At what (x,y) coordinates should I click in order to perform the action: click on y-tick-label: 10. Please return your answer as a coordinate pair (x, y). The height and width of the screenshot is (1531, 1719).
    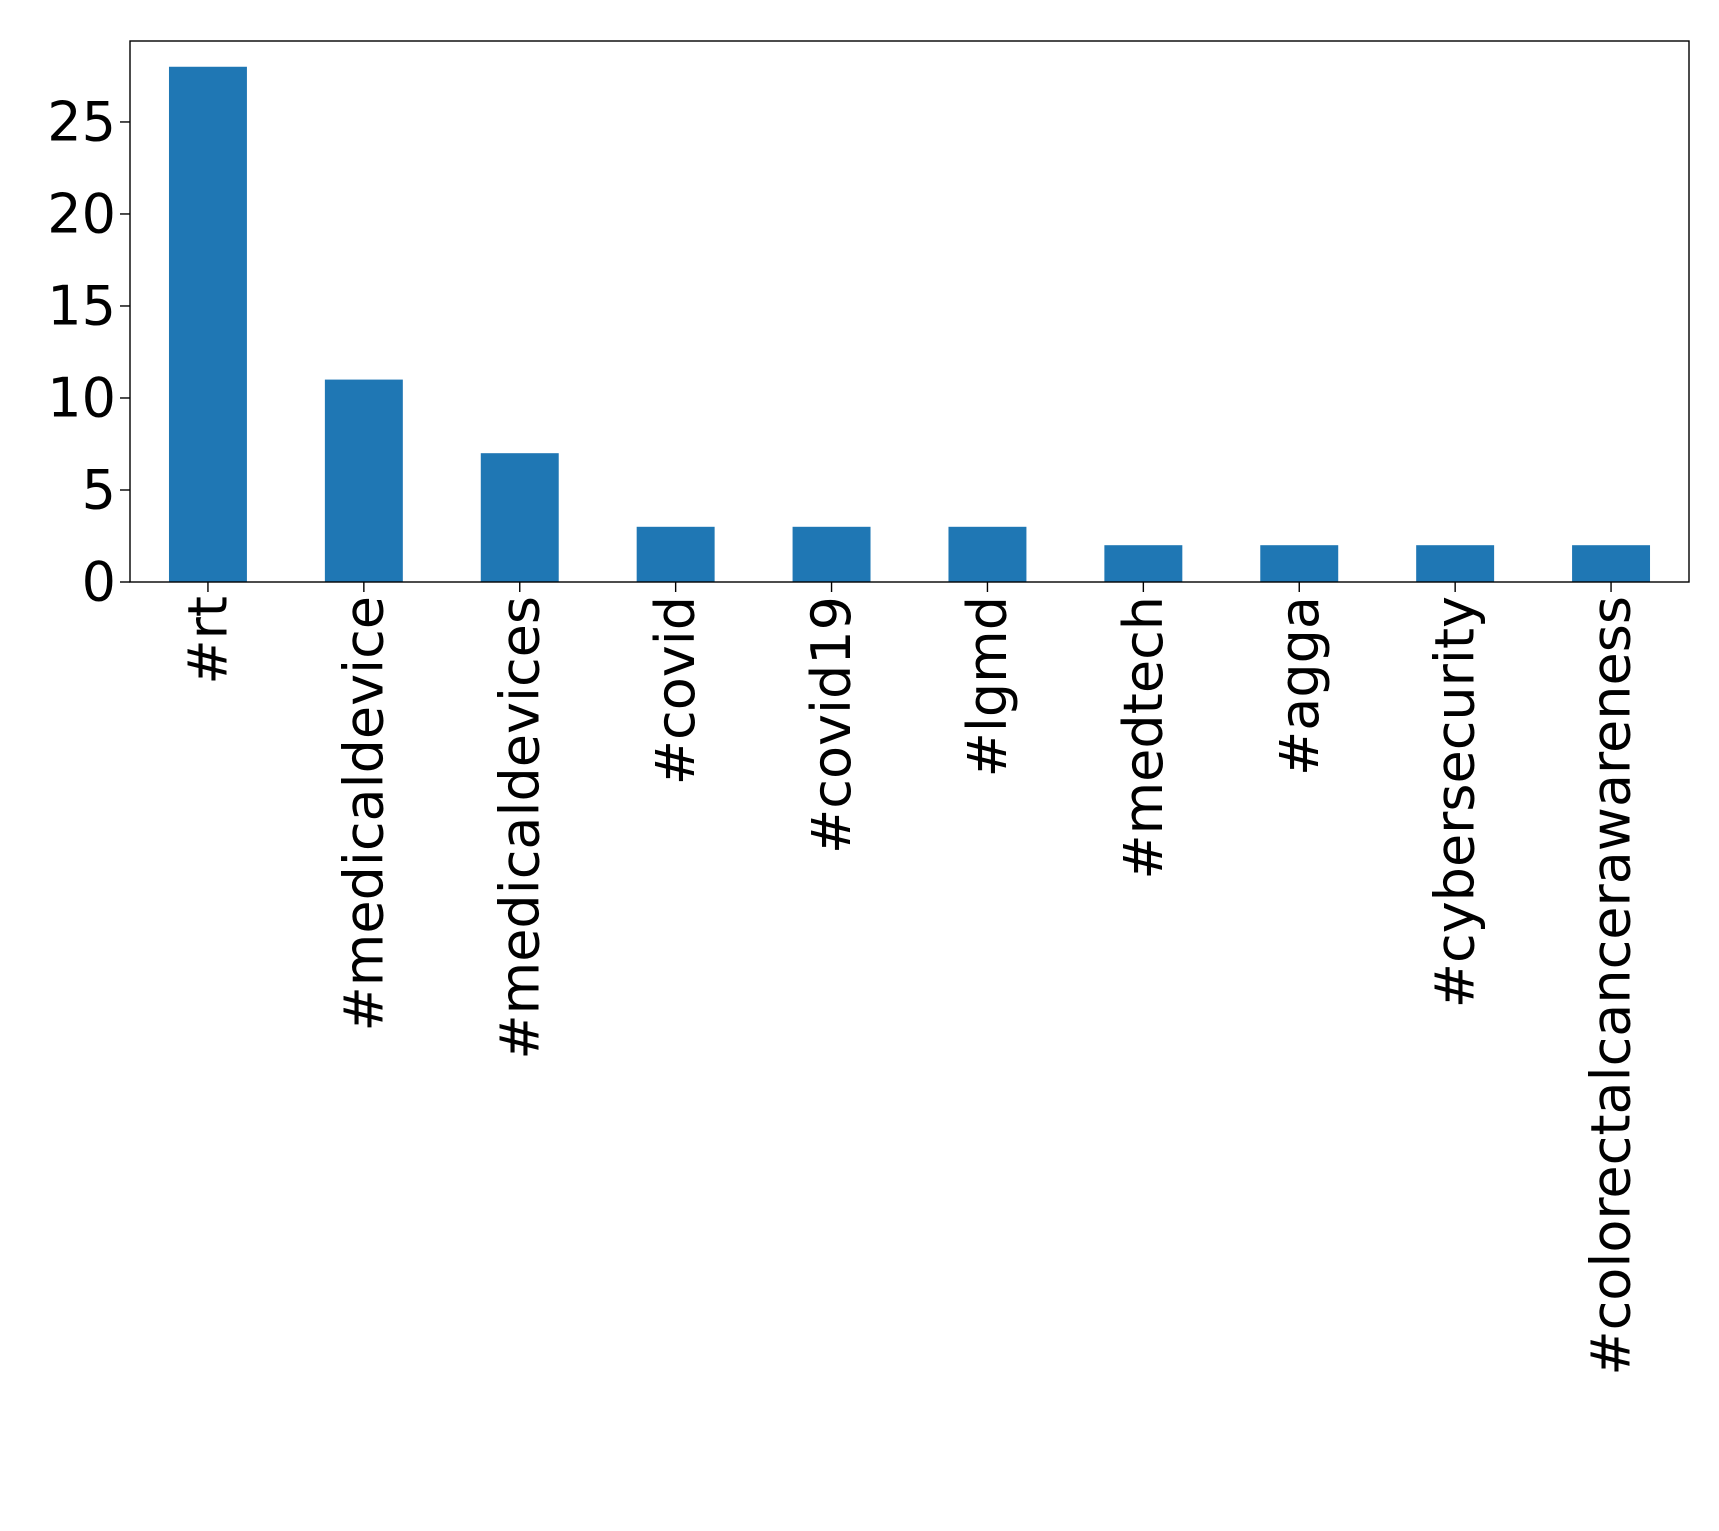
    Looking at the image, I should click on (81, 397).